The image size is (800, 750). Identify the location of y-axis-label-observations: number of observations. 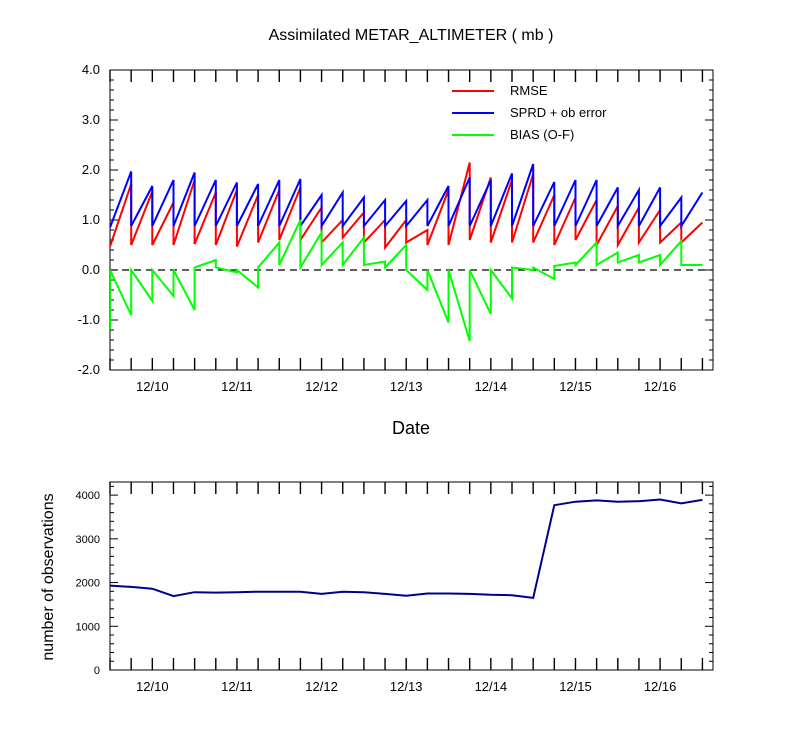
(48, 576).